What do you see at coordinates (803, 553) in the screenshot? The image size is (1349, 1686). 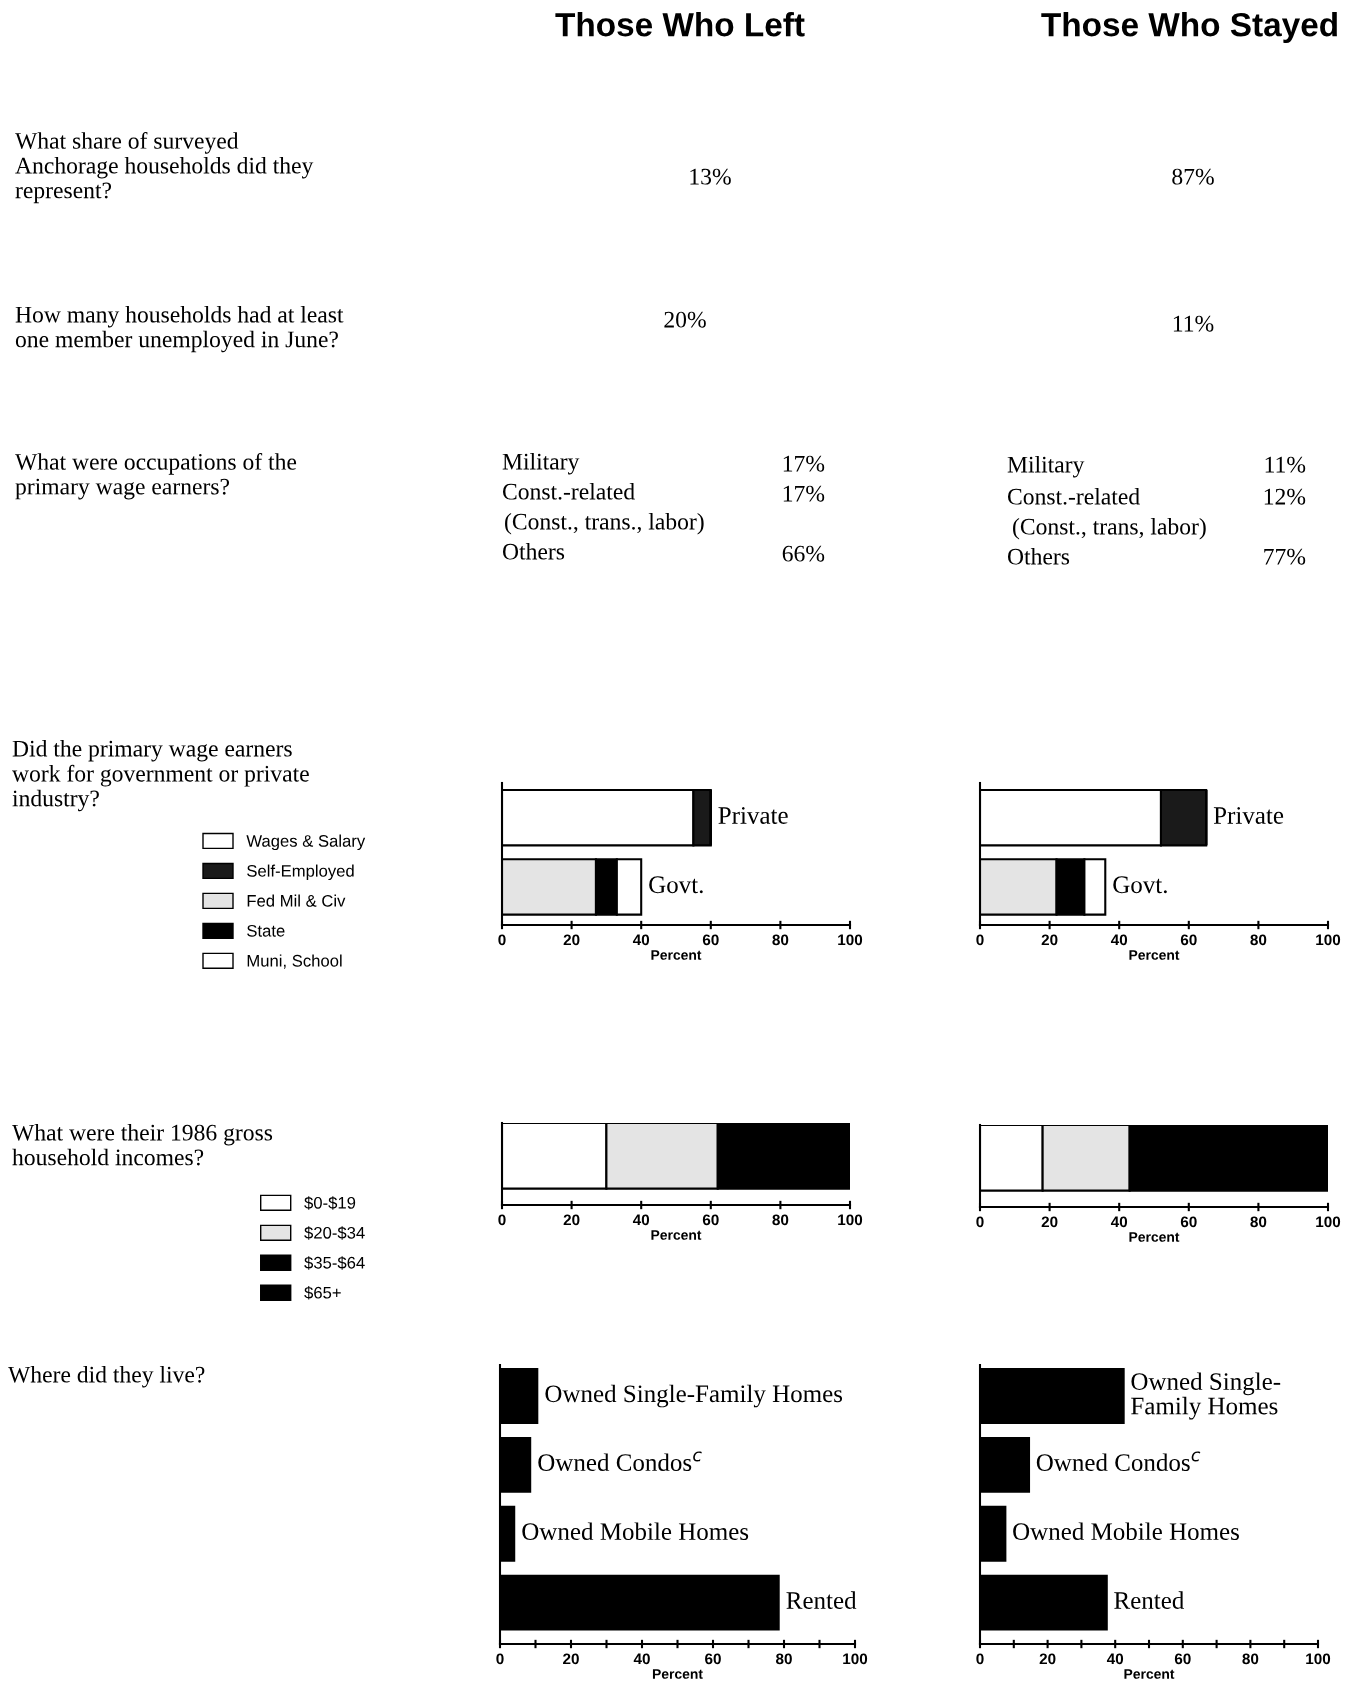 I see `text: 66%` at bounding box center [803, 553].